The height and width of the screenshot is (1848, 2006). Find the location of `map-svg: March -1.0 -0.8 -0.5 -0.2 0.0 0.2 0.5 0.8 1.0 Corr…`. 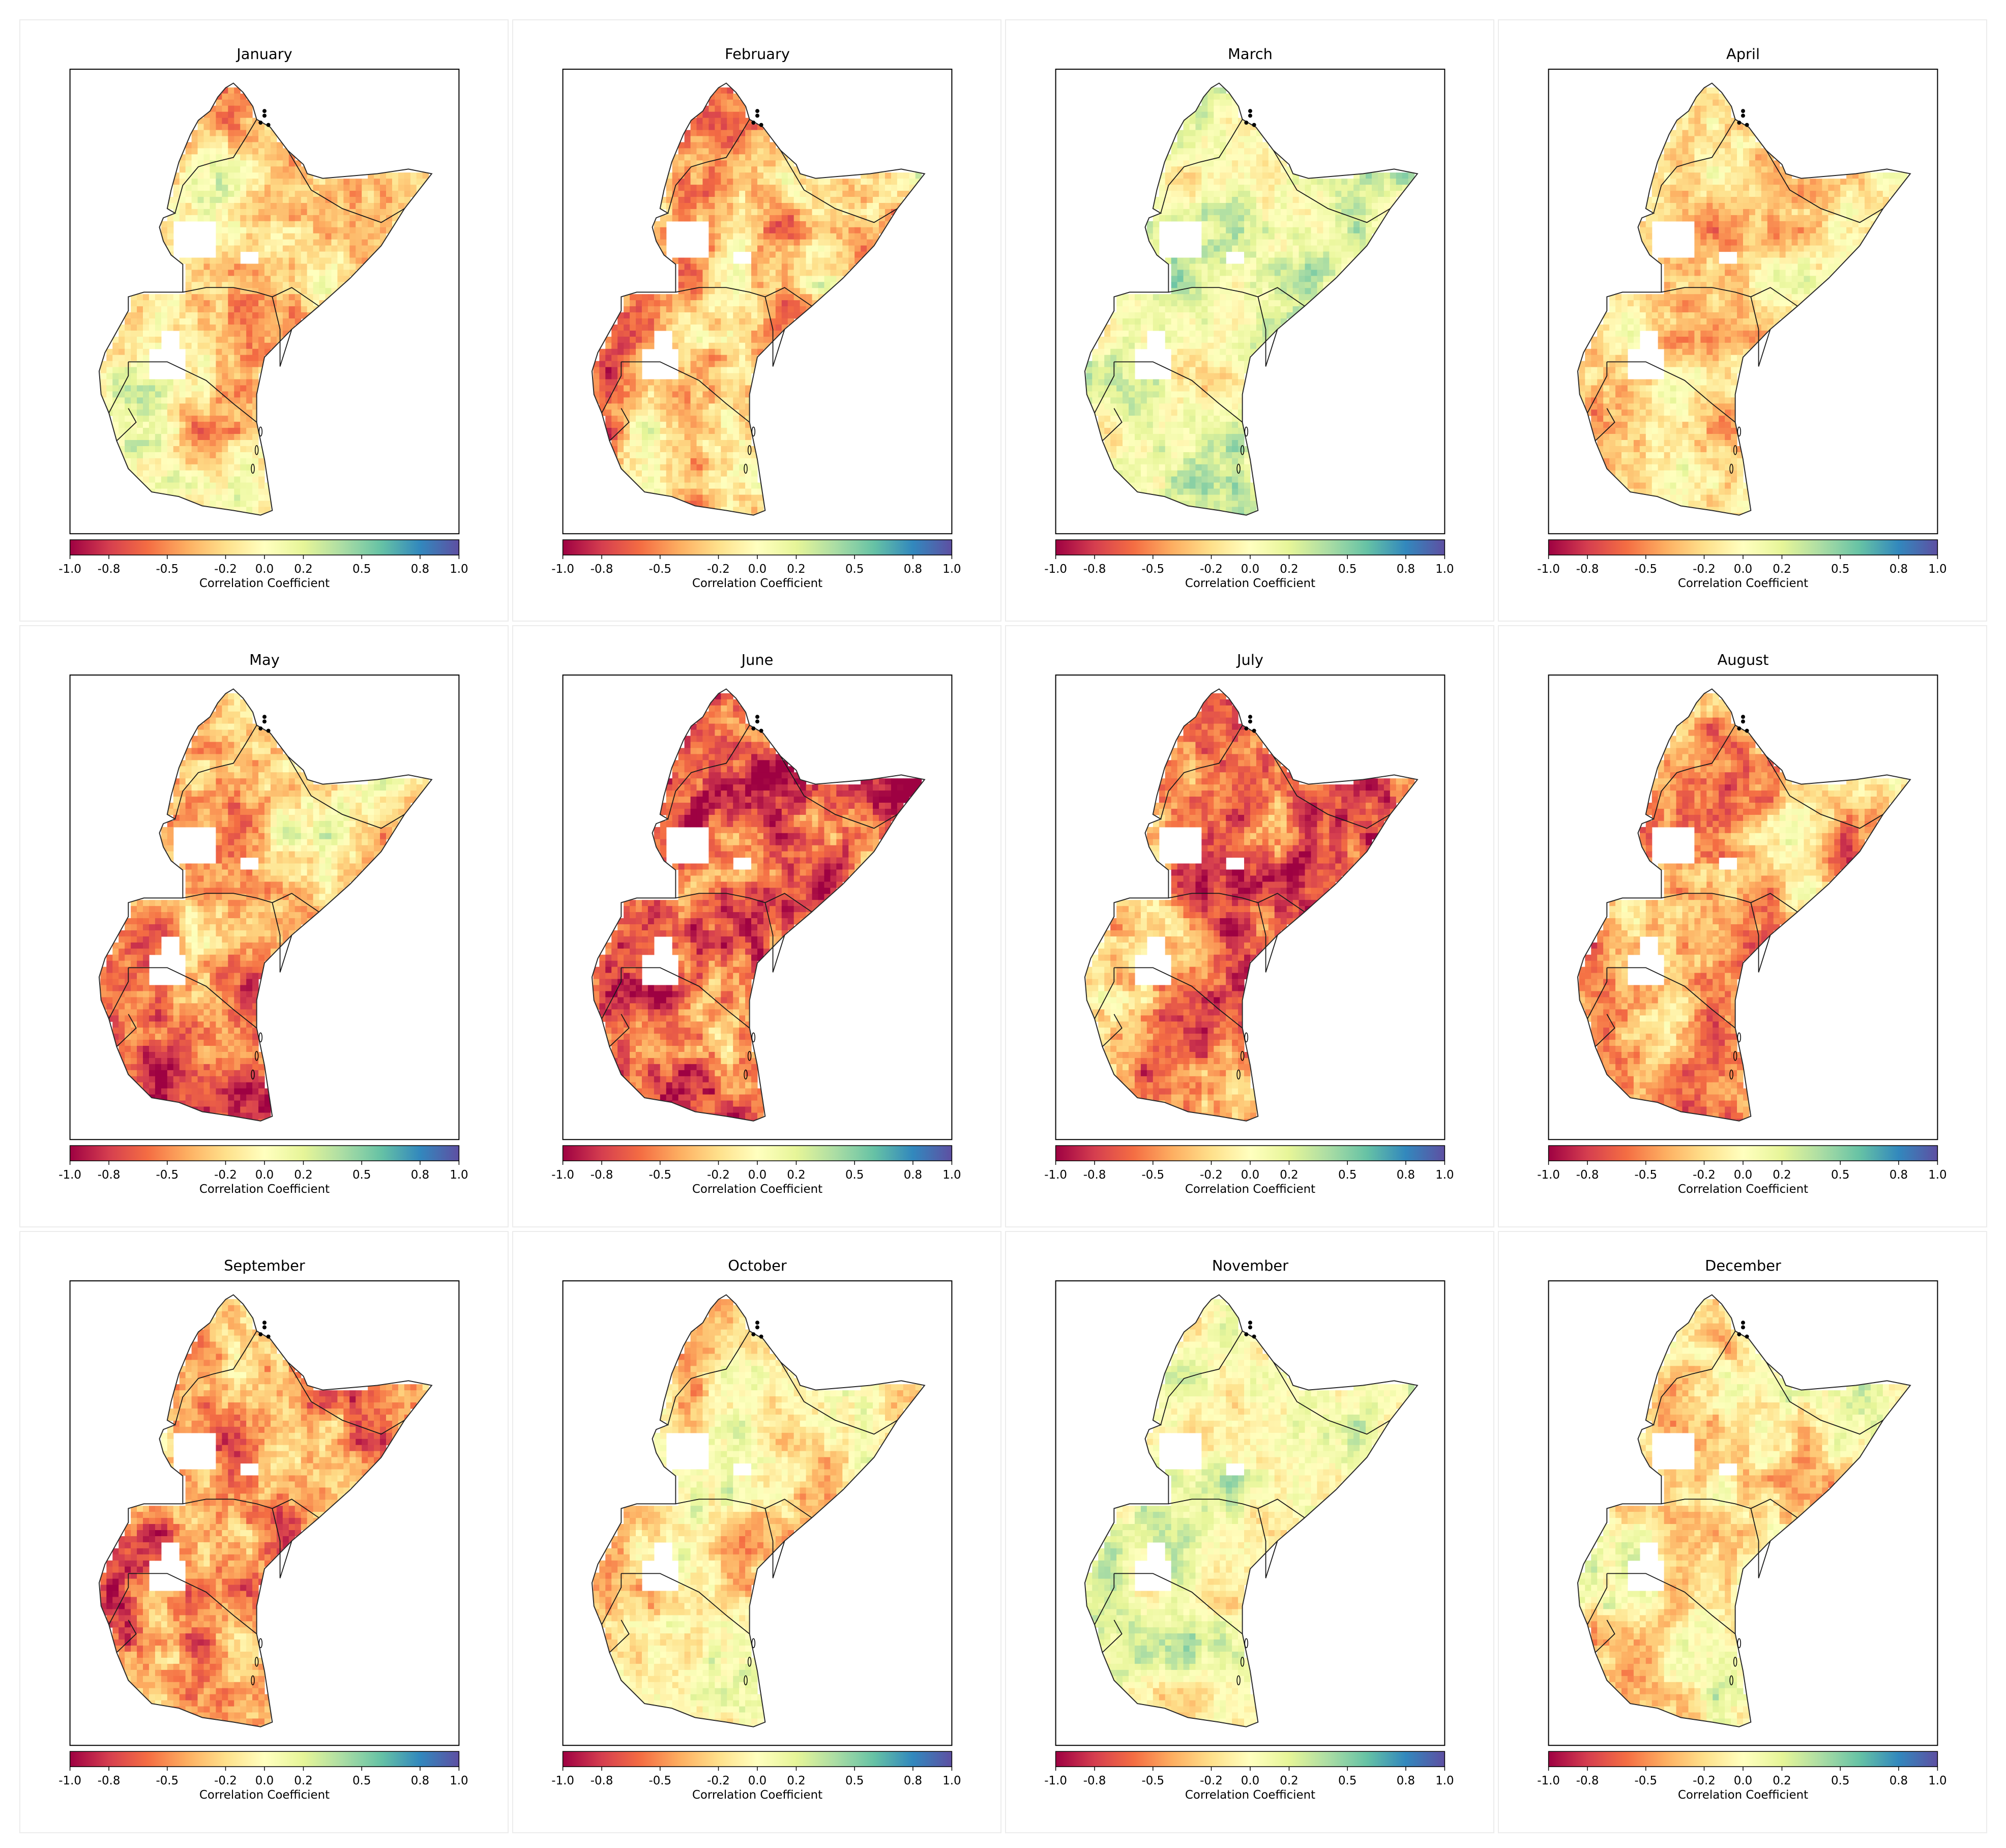

map-svg: March -1.0 -0.8 -0.5 -0.2 0.0 0.2 0.5 0.8 1.0 Corr… is located at coordinates (1249, 317).